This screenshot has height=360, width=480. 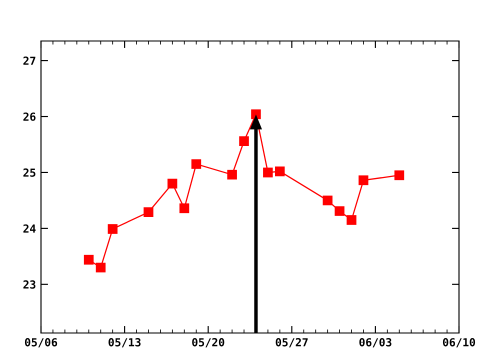 What do you see at coordinates (375, 343) in the screenshot?
I see `x-tick-label: 06/03` at bounding box center [375, 343].